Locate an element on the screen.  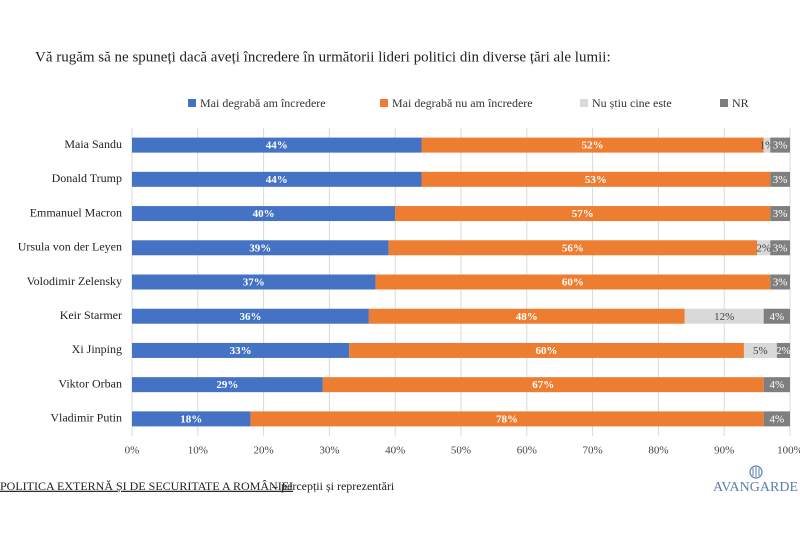
y-tick-label: Vladimir Putin is located at coordinates (86, 418).